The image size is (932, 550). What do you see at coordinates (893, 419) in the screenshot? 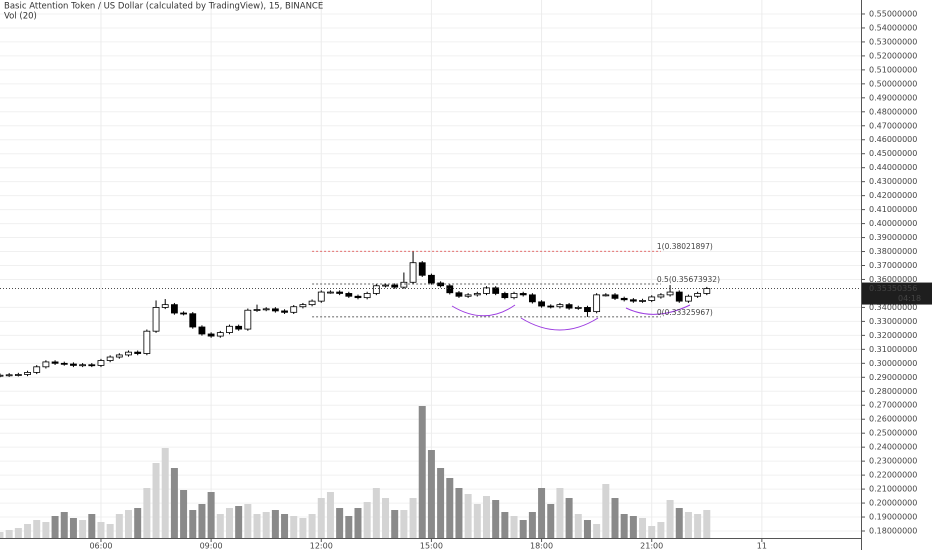
I see `y-tick-label: 0.26000000` at bounding box center [893, 419].